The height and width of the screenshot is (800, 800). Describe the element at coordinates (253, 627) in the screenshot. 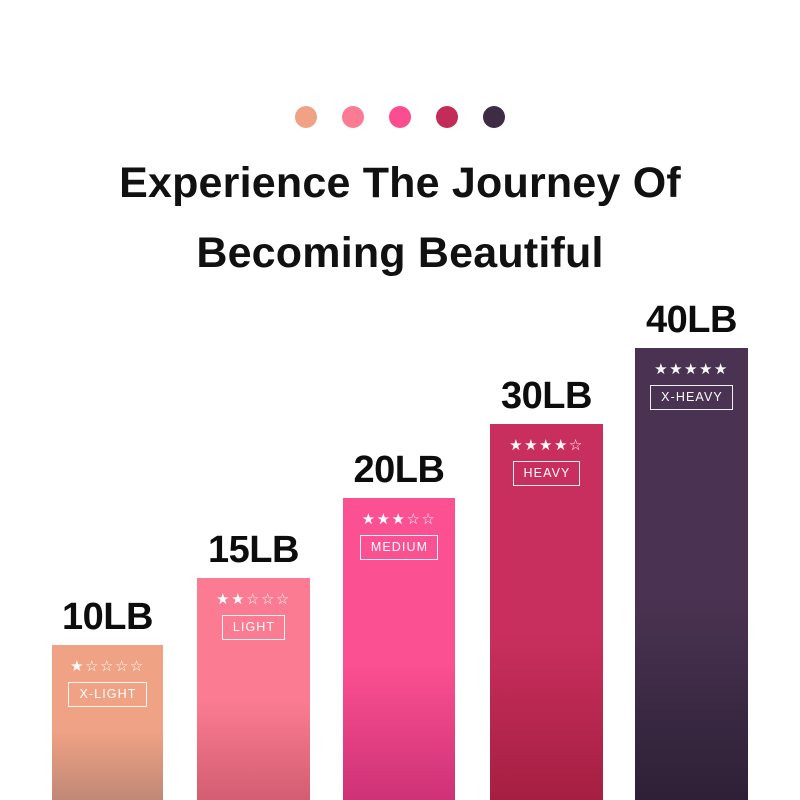

I see `resistance-level-badge: LIGHT` at that location.